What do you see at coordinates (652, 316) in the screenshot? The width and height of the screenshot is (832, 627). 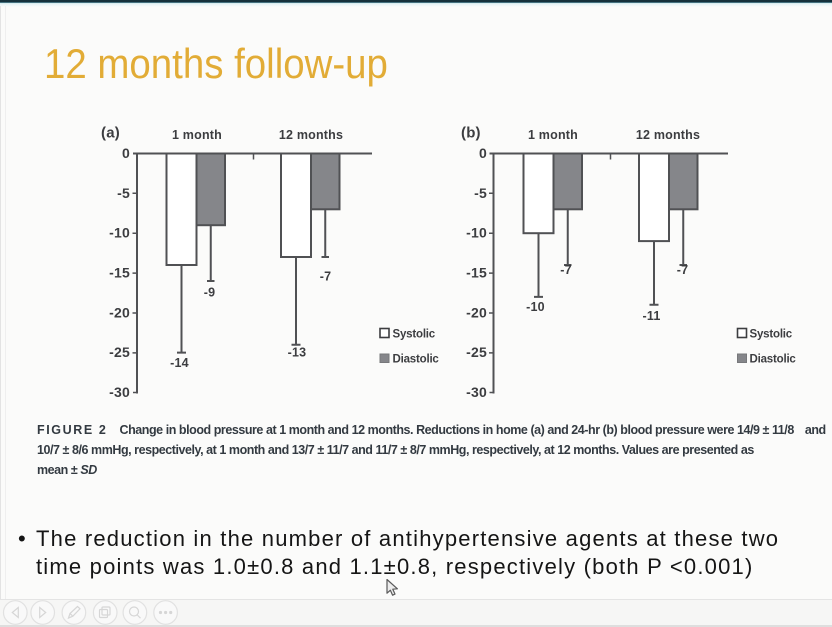 I see `svg-text: -11` at bounding box center [652, 316].